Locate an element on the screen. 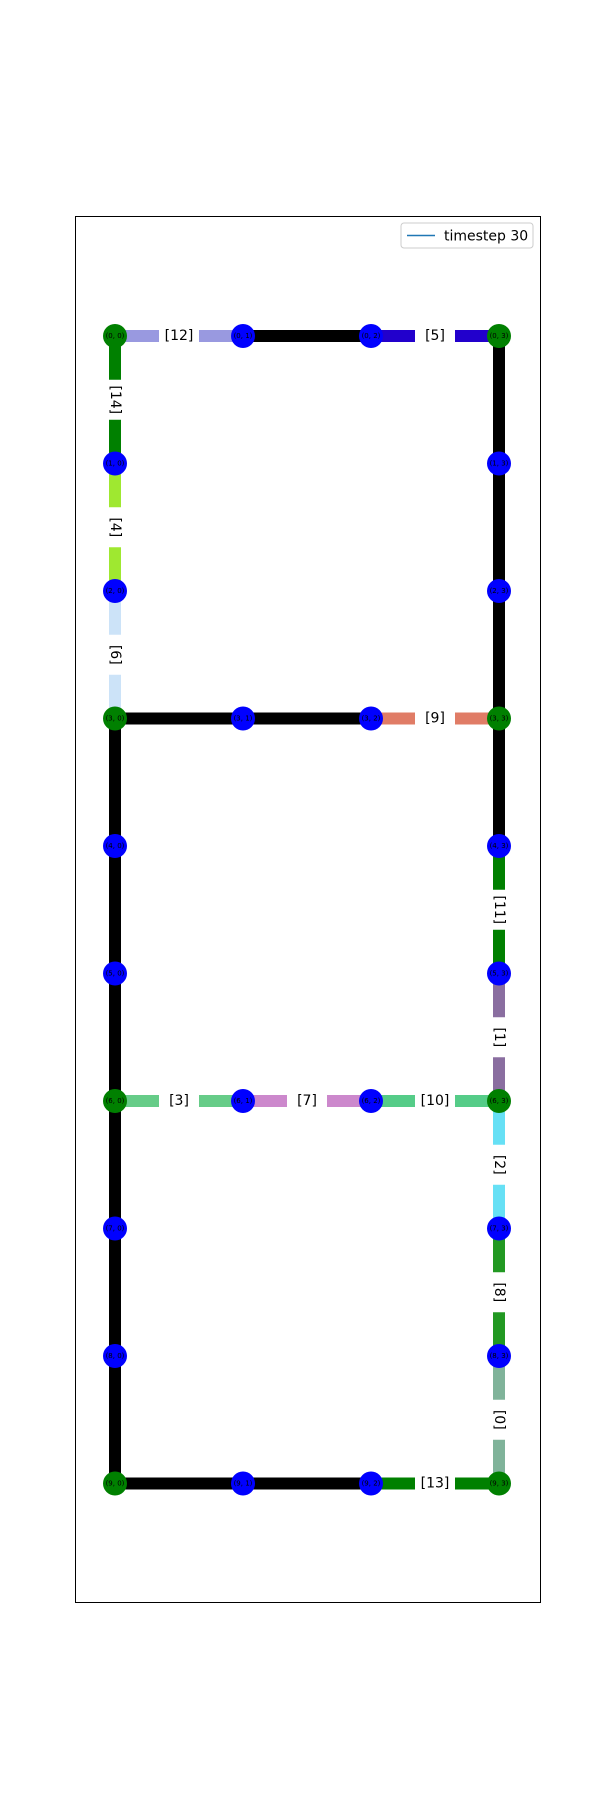 This screenshot has height=1800, width=600. edge-label-group-4: [4] is located at coordinates (115, 527).